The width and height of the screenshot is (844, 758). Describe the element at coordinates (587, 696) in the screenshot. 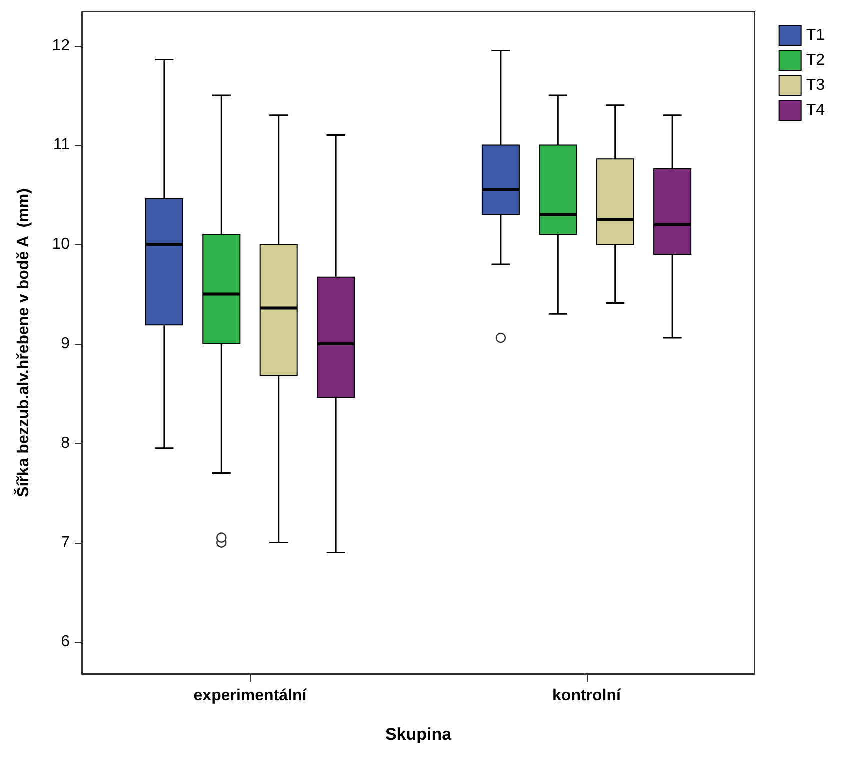

I see `x-tick-label: kontrolní` at that location.